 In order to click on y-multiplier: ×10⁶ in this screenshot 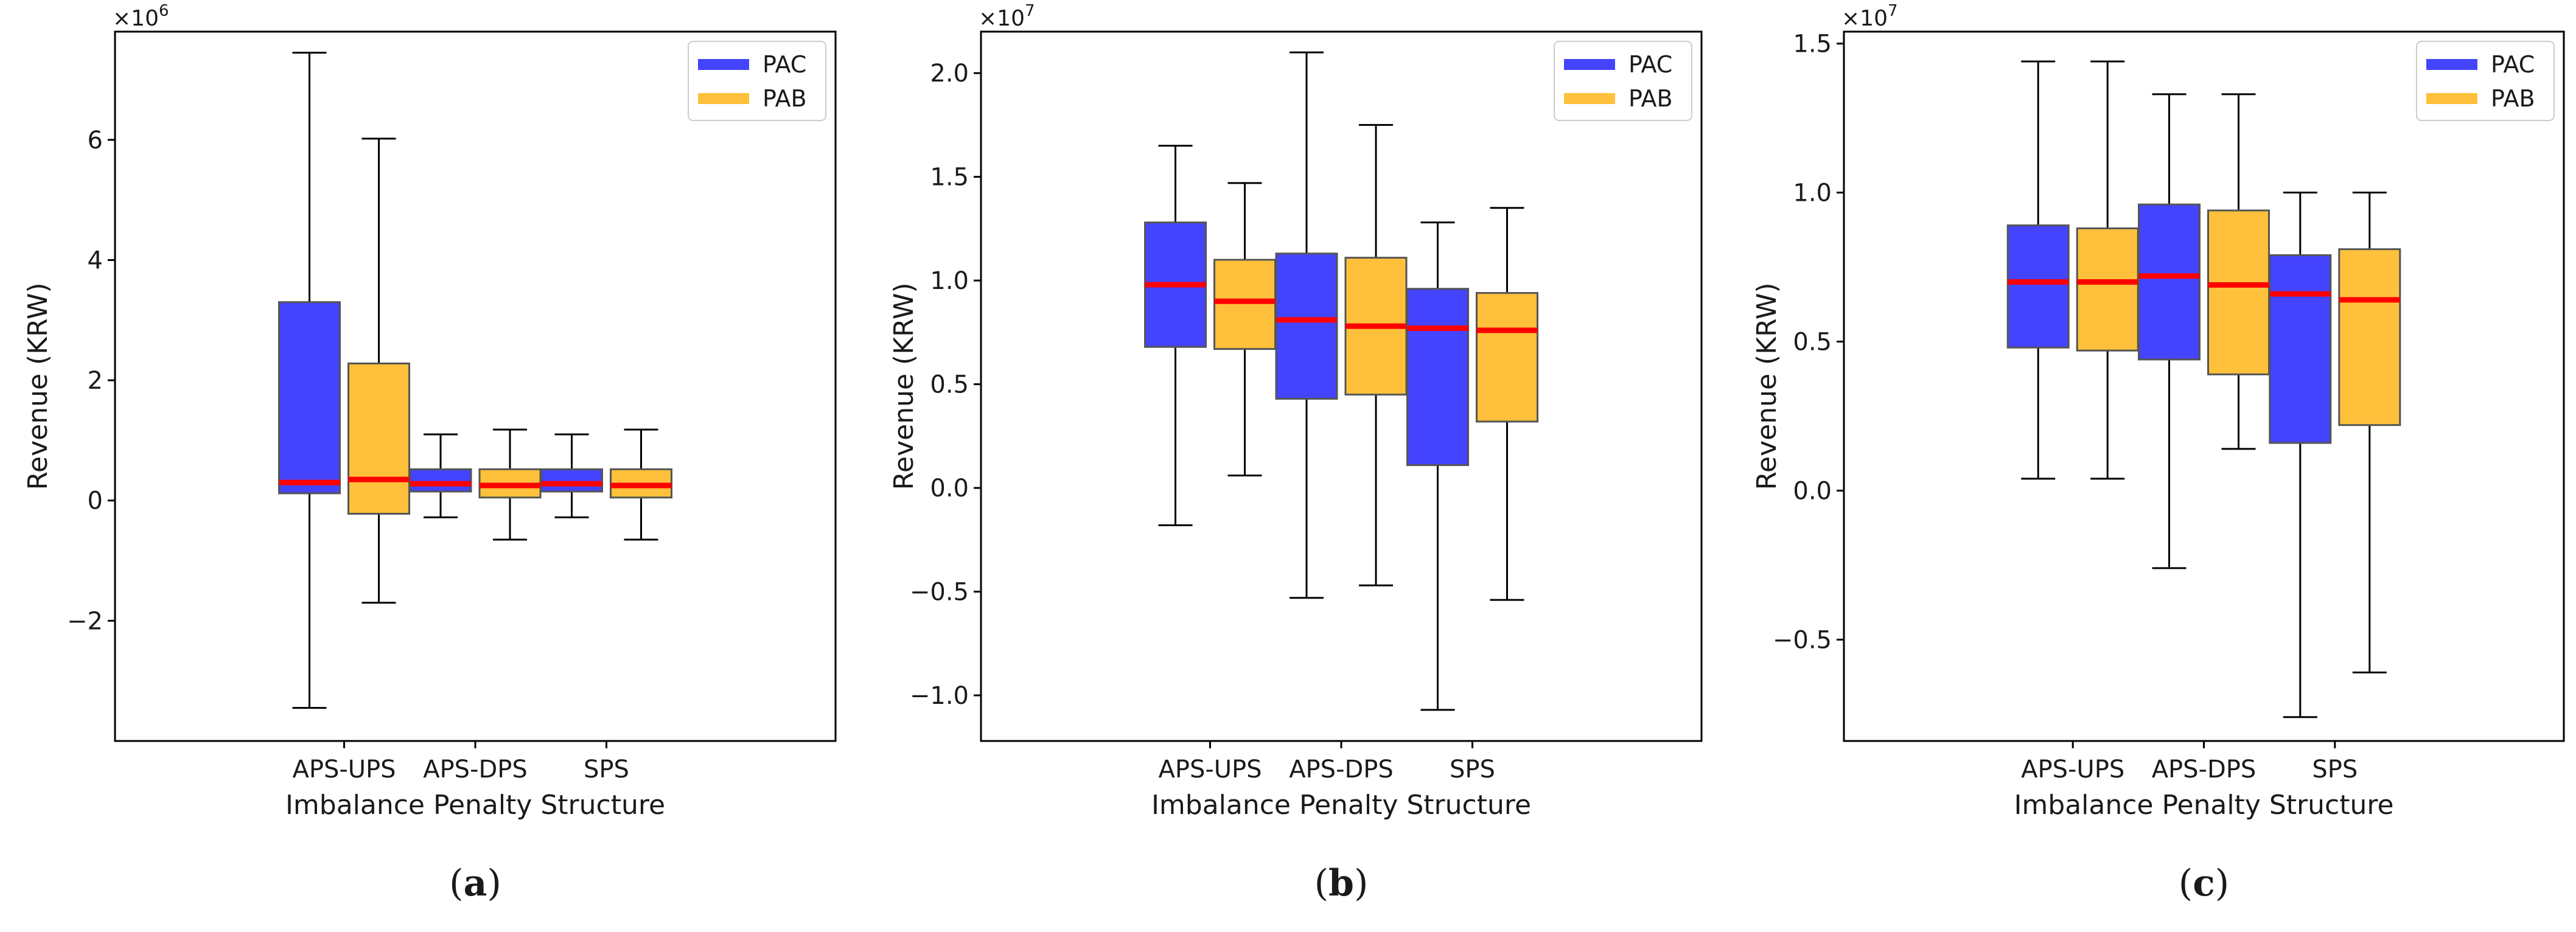, I will do `click(141, 16)`.